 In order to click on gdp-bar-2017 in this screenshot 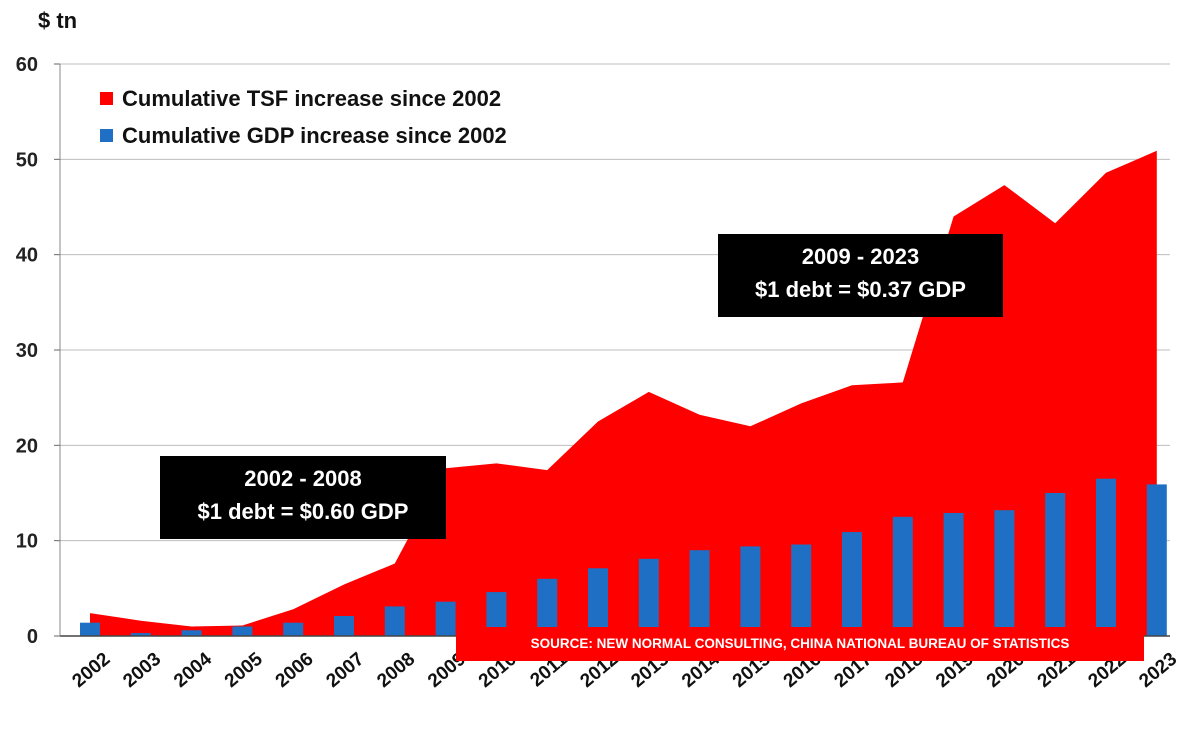, I will do `click(852, 584)`.